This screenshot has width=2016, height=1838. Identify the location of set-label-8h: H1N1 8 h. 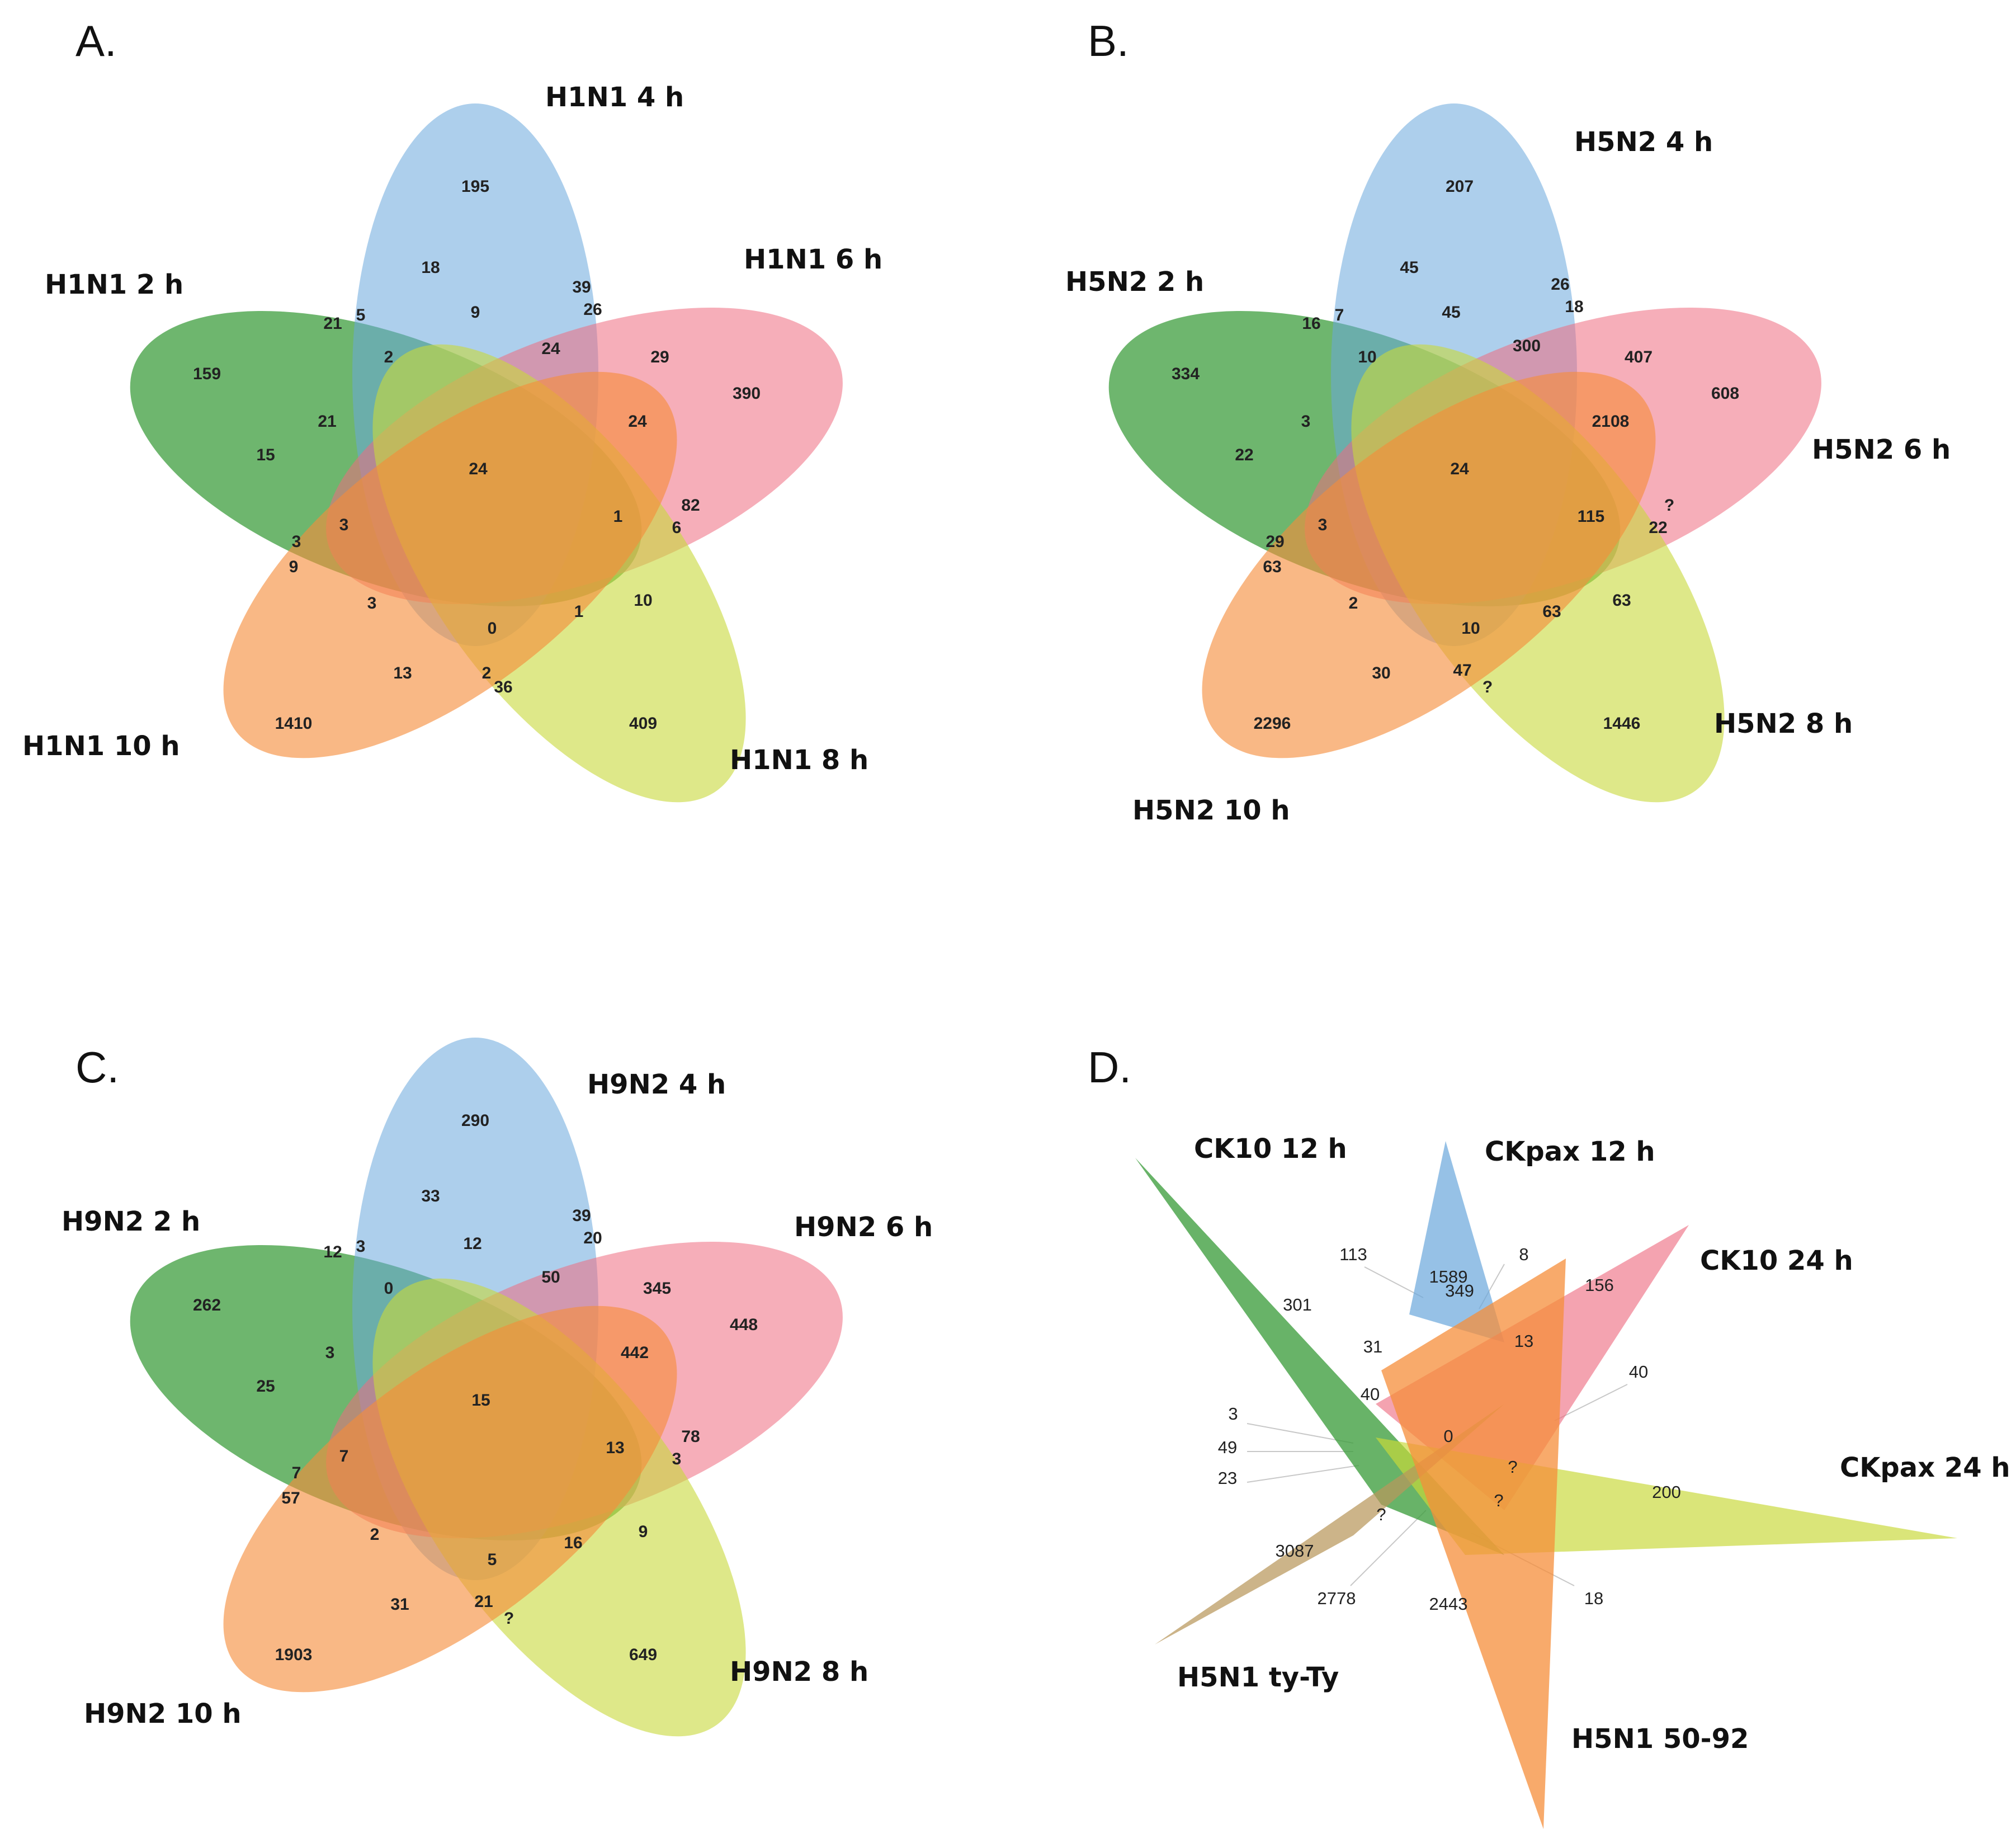
(799, 760).